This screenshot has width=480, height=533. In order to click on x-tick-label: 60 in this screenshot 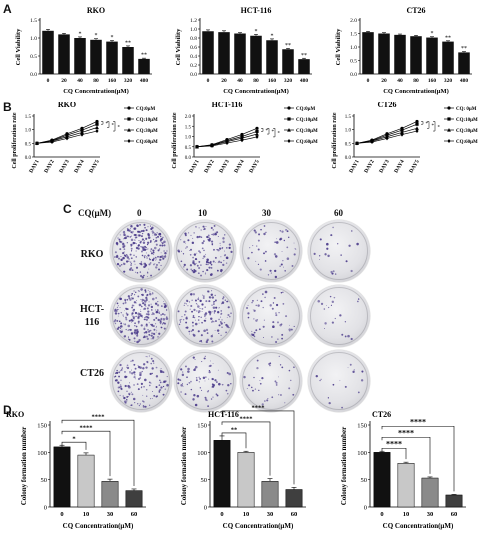, I will do `click(134, 514)`.